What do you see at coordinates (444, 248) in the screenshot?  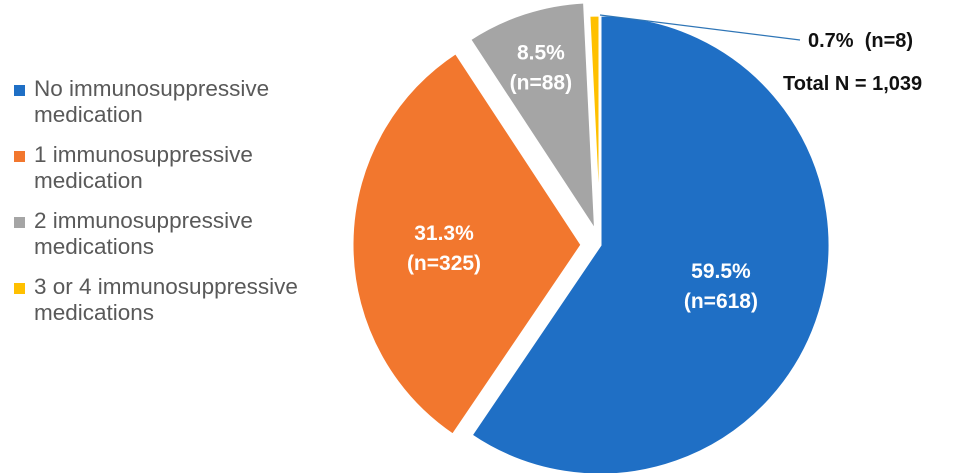 I see `slice-data-label: 31.3% (n=325)` at bounding box center [444, 248].